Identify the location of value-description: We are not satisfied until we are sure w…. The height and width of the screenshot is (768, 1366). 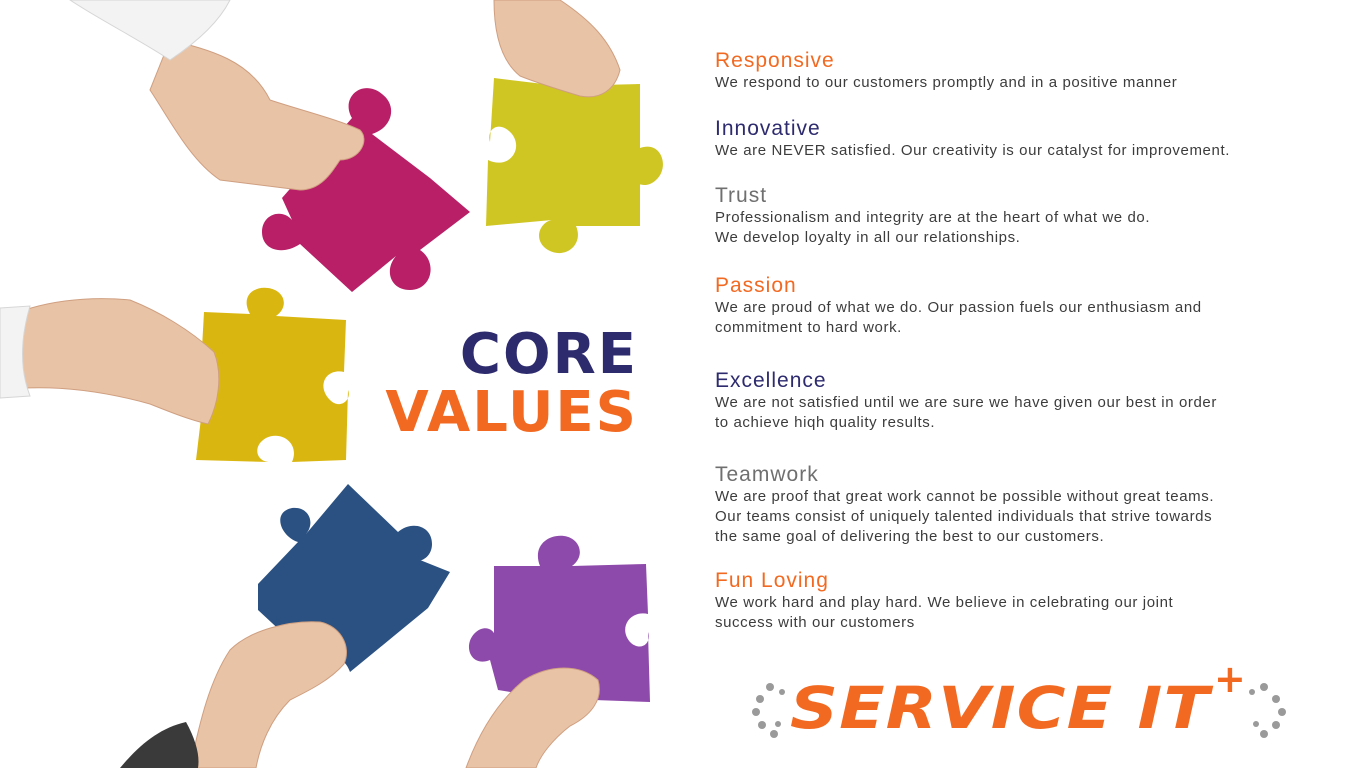
(966, 412).